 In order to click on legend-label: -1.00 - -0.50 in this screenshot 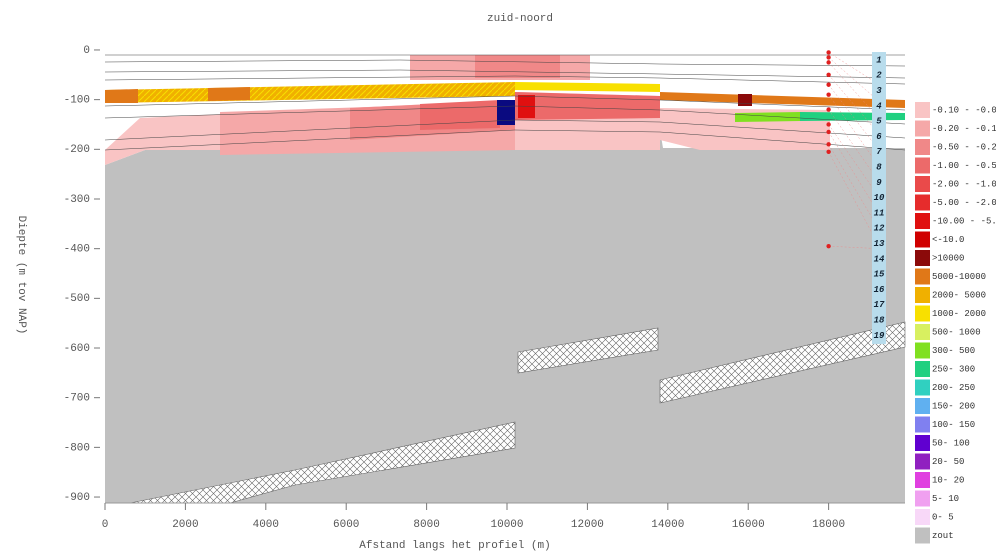, I will do `click(964, 166)`.